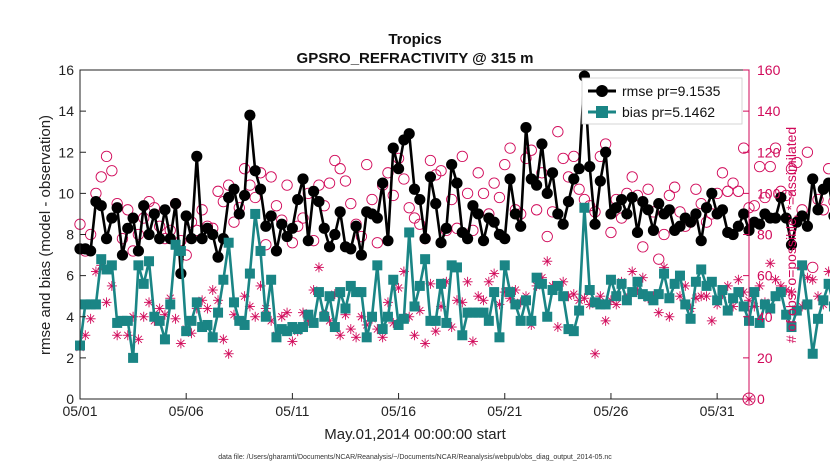  What do you see at coordinates (765, 358) in the screenshot?
I see `y-right-tick-label: 20` at bounding box center [765, 358].